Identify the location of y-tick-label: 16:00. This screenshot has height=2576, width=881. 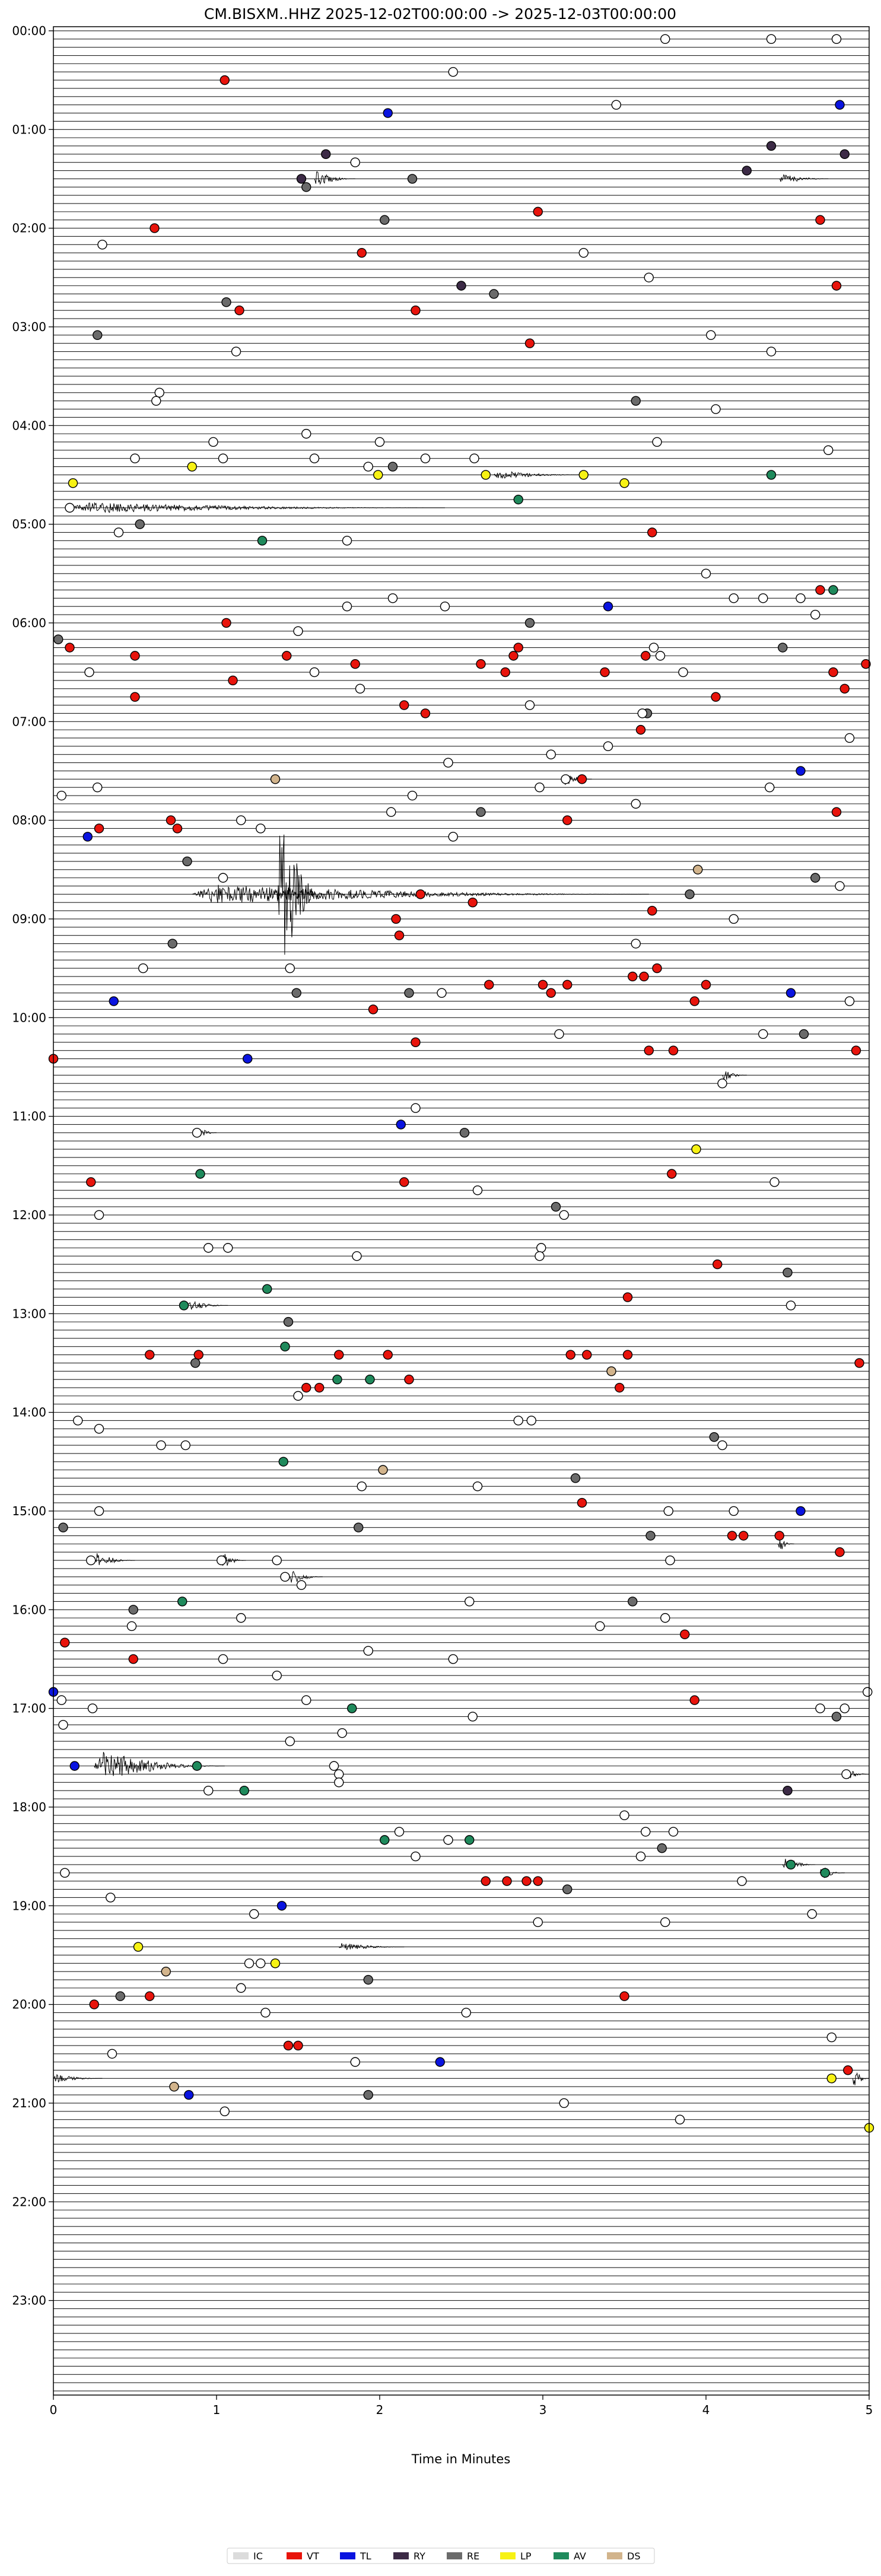
(29, 1609).